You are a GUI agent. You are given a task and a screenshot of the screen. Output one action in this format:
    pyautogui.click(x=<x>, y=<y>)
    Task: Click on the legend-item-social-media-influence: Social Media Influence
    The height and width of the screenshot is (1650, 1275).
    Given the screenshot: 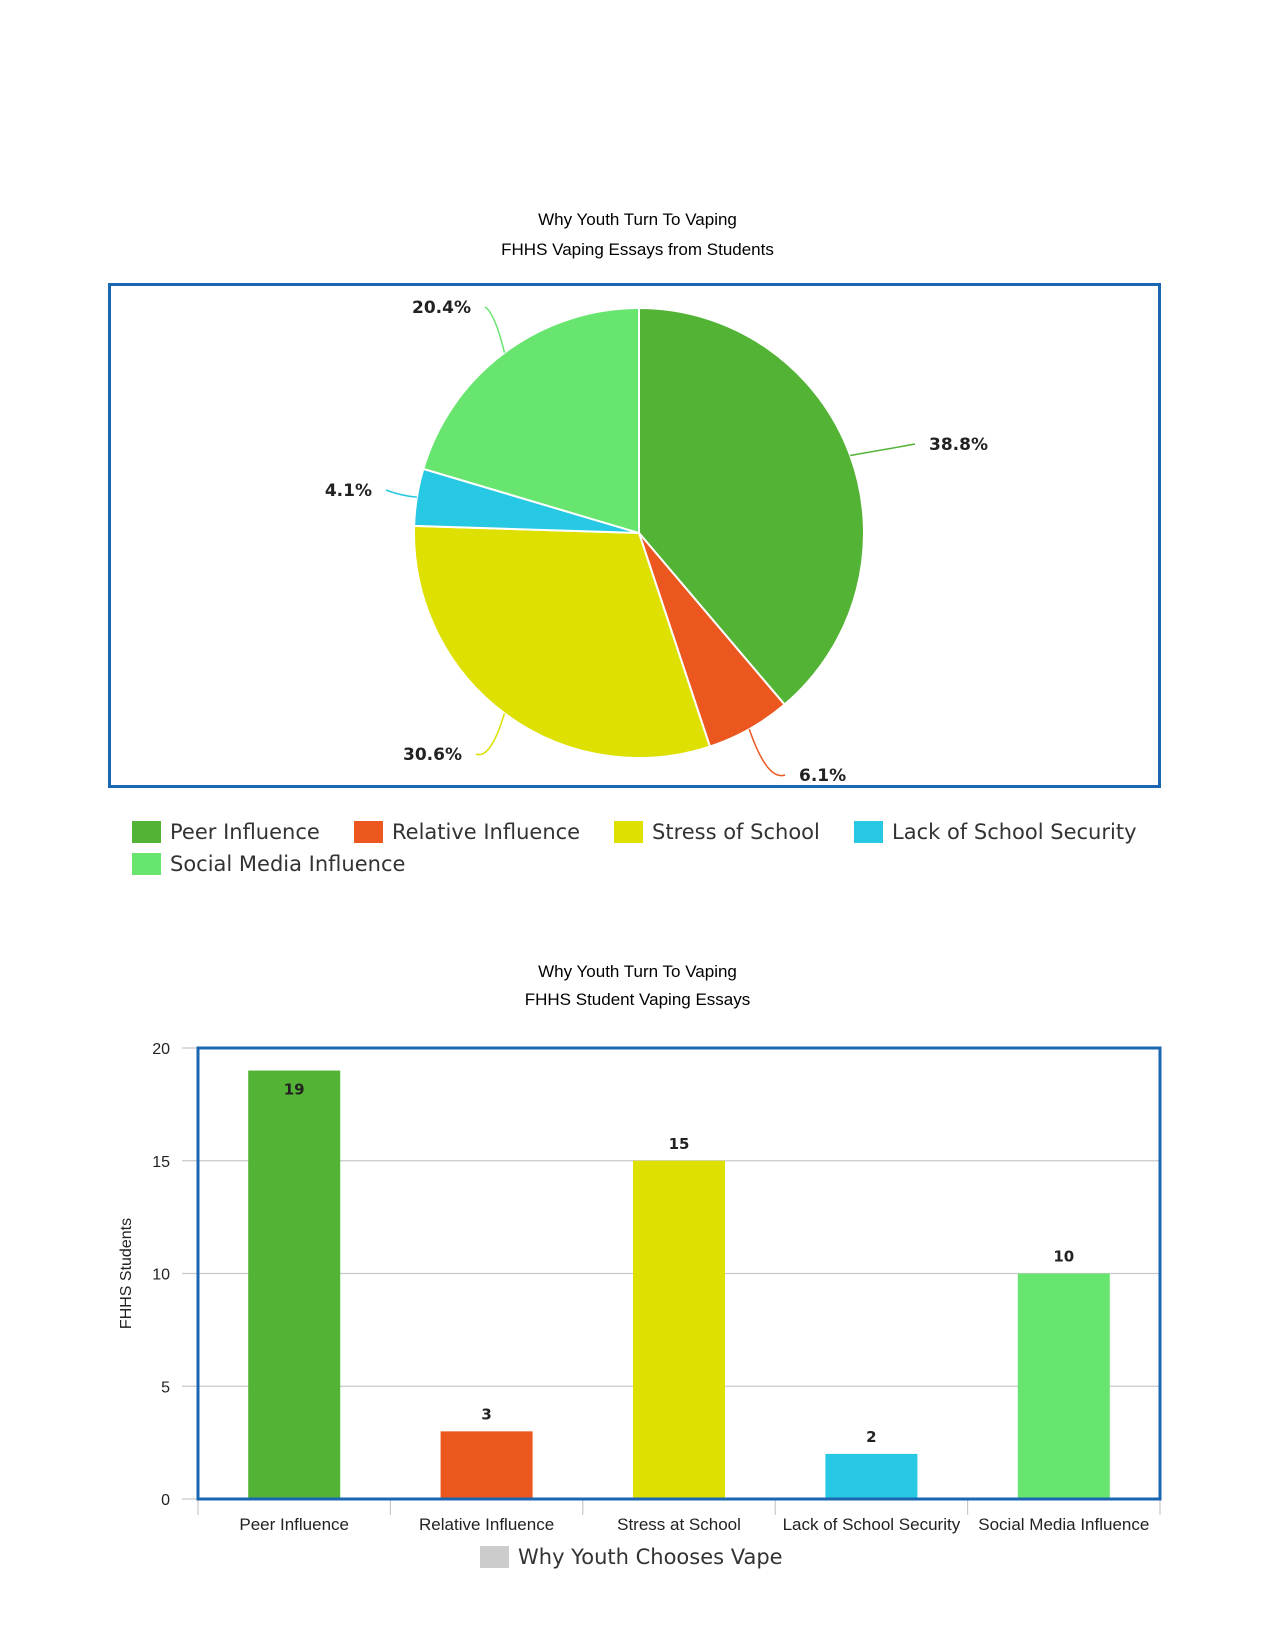 What is the action you would take?
    pyautogui.click(x=268, y=864)
    